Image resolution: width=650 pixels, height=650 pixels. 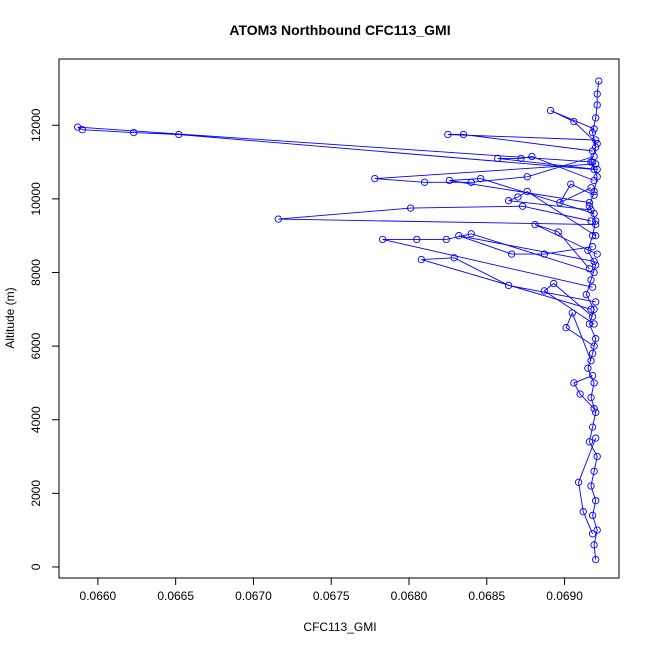 I want to click on x-tick-label: 0.0690, so click(x=564, y=596).